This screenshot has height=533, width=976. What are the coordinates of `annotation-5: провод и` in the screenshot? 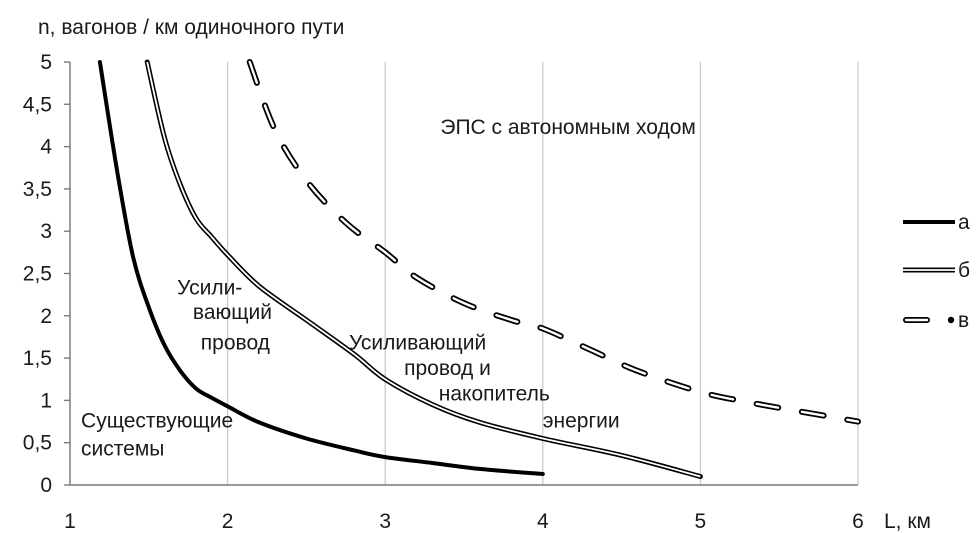 It's located at (447, 368).